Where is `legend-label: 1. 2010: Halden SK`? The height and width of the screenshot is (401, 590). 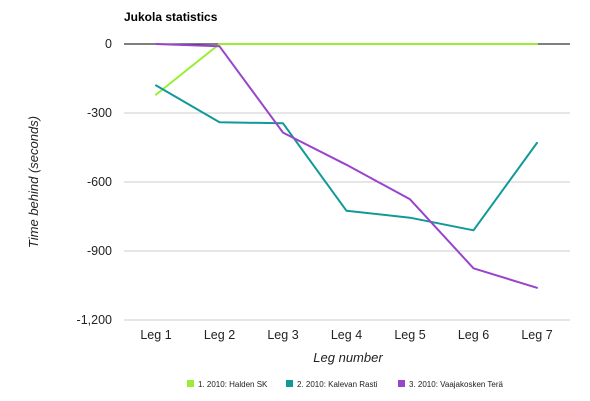
legend-label: 1. 2010: Halden SK is located at coordinates (233, 384).